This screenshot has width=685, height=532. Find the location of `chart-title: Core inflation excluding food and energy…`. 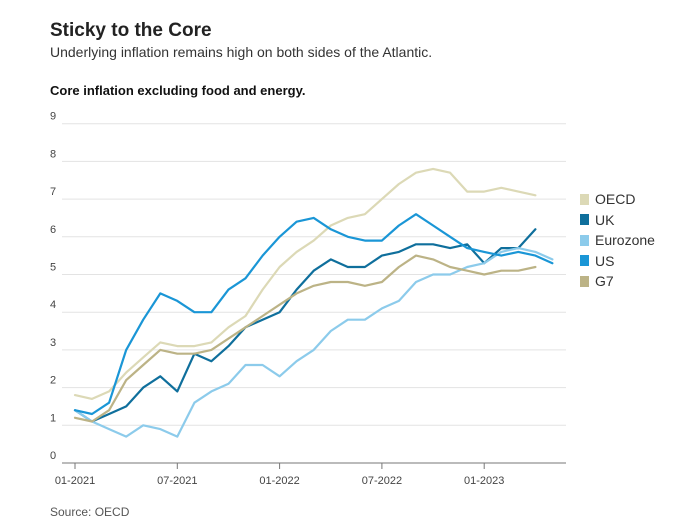

chart-title: Core inflation excluding food and energy… is located at coordinates (178, 90).